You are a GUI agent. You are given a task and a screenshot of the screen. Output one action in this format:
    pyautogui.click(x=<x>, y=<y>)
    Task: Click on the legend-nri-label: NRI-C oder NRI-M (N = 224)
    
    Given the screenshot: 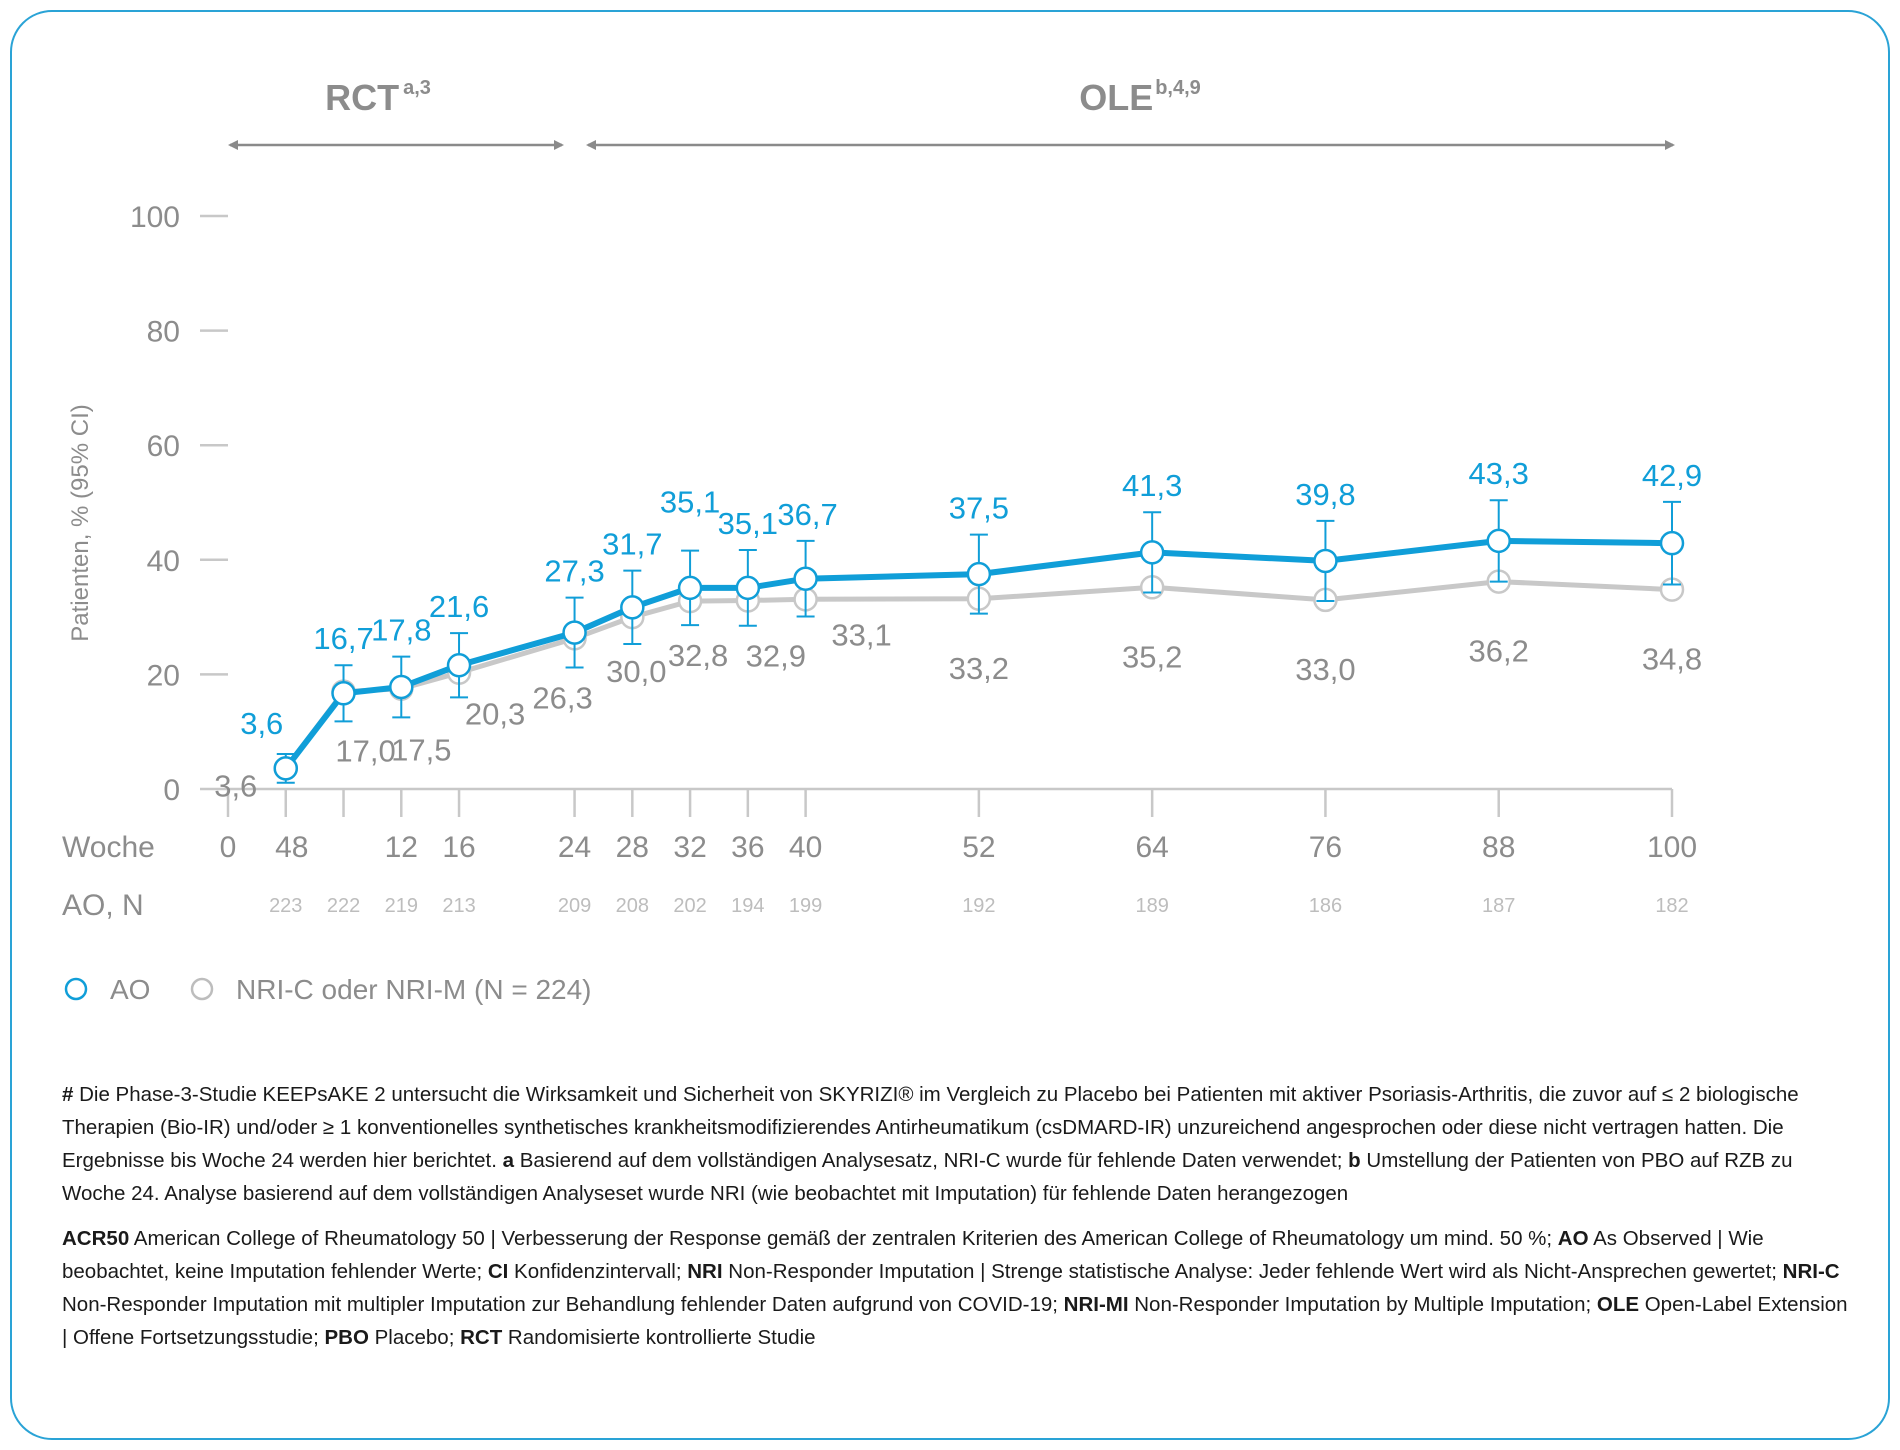 What is the action you would take?
    pyautogui.click(x=414, y=989)
    